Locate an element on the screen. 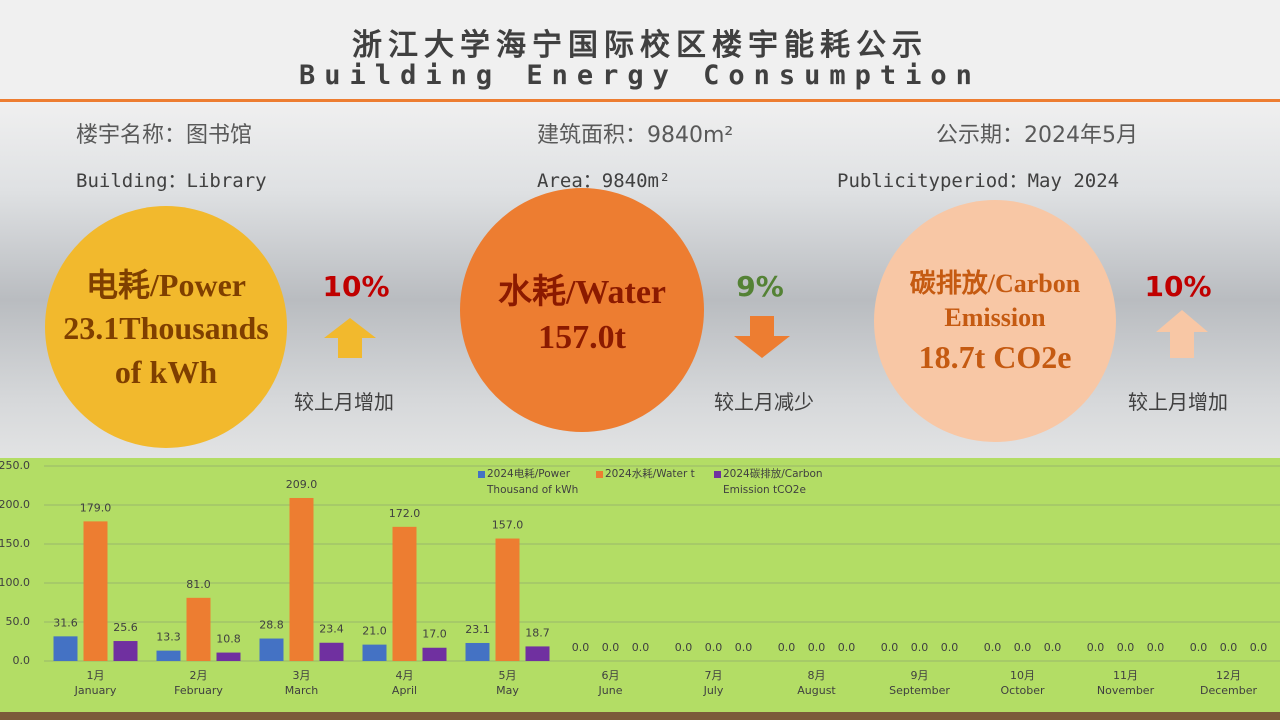 This screenshot has height=720, width=1280. x-tick-label: 9月 is located at coordinates (920, 675).